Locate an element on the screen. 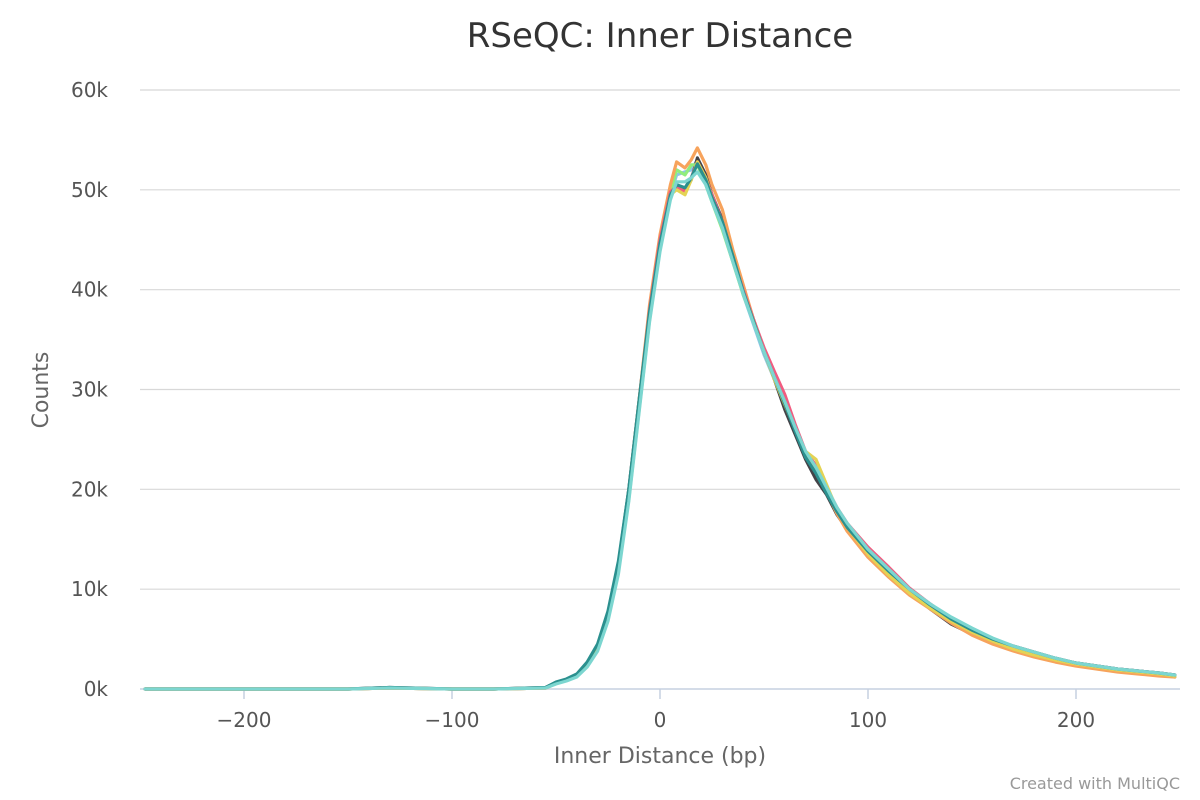 The image size is (1200, 800). y-tick-label: 0k is located at coordinates (96, 689).